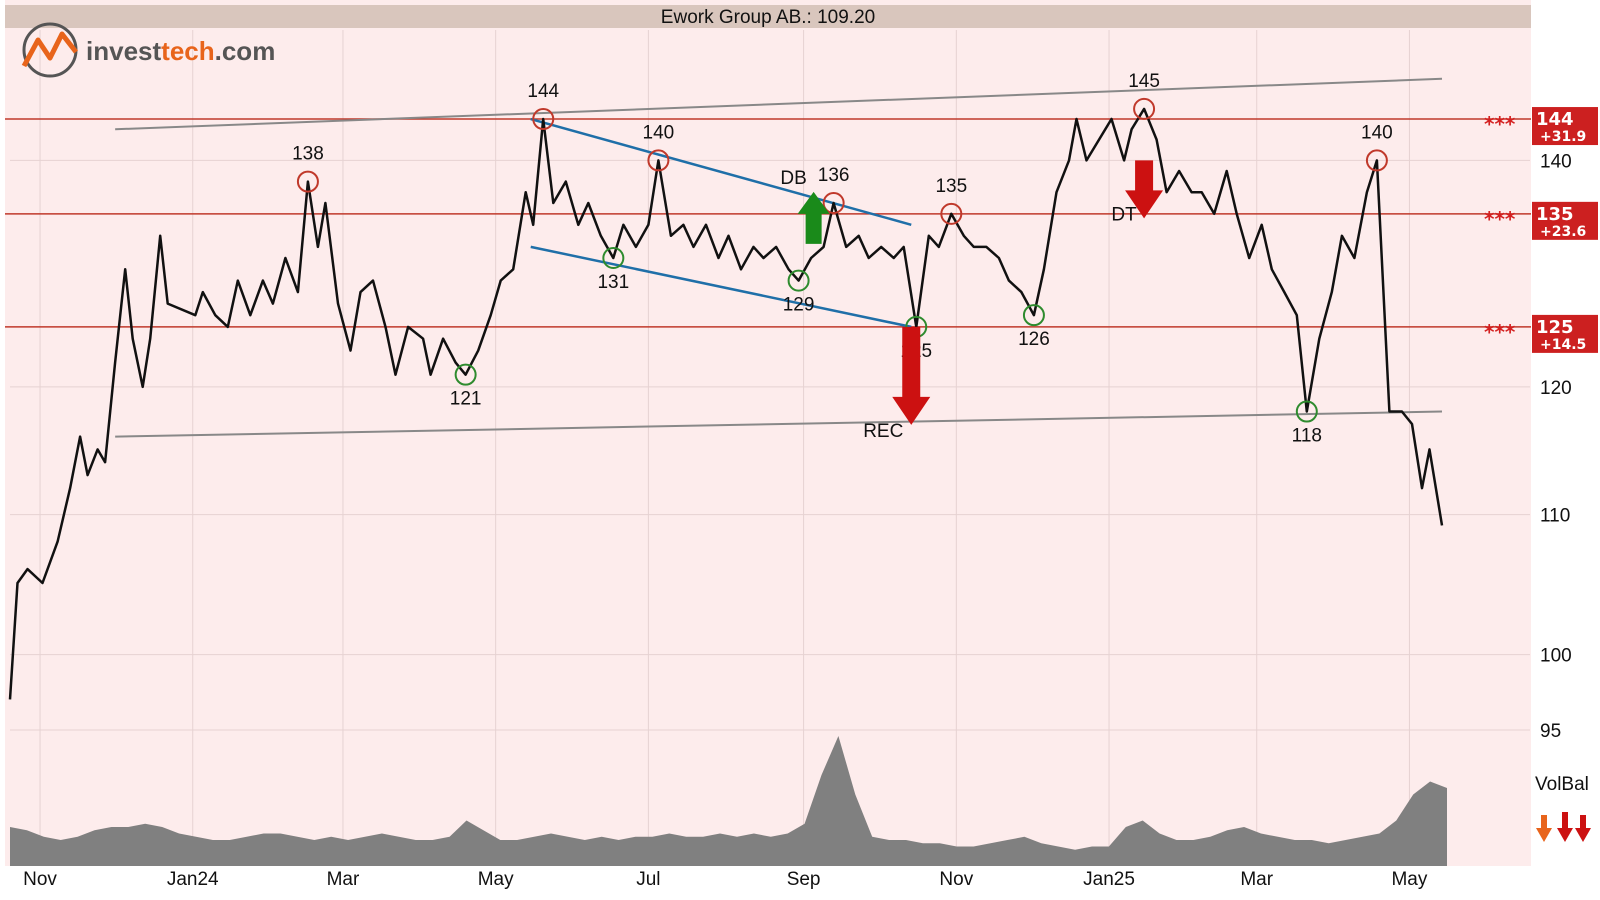 Image resolution: width=1600 pixels, height=900 pixels. I want to click on peak-label: 144, so click(543, 91).